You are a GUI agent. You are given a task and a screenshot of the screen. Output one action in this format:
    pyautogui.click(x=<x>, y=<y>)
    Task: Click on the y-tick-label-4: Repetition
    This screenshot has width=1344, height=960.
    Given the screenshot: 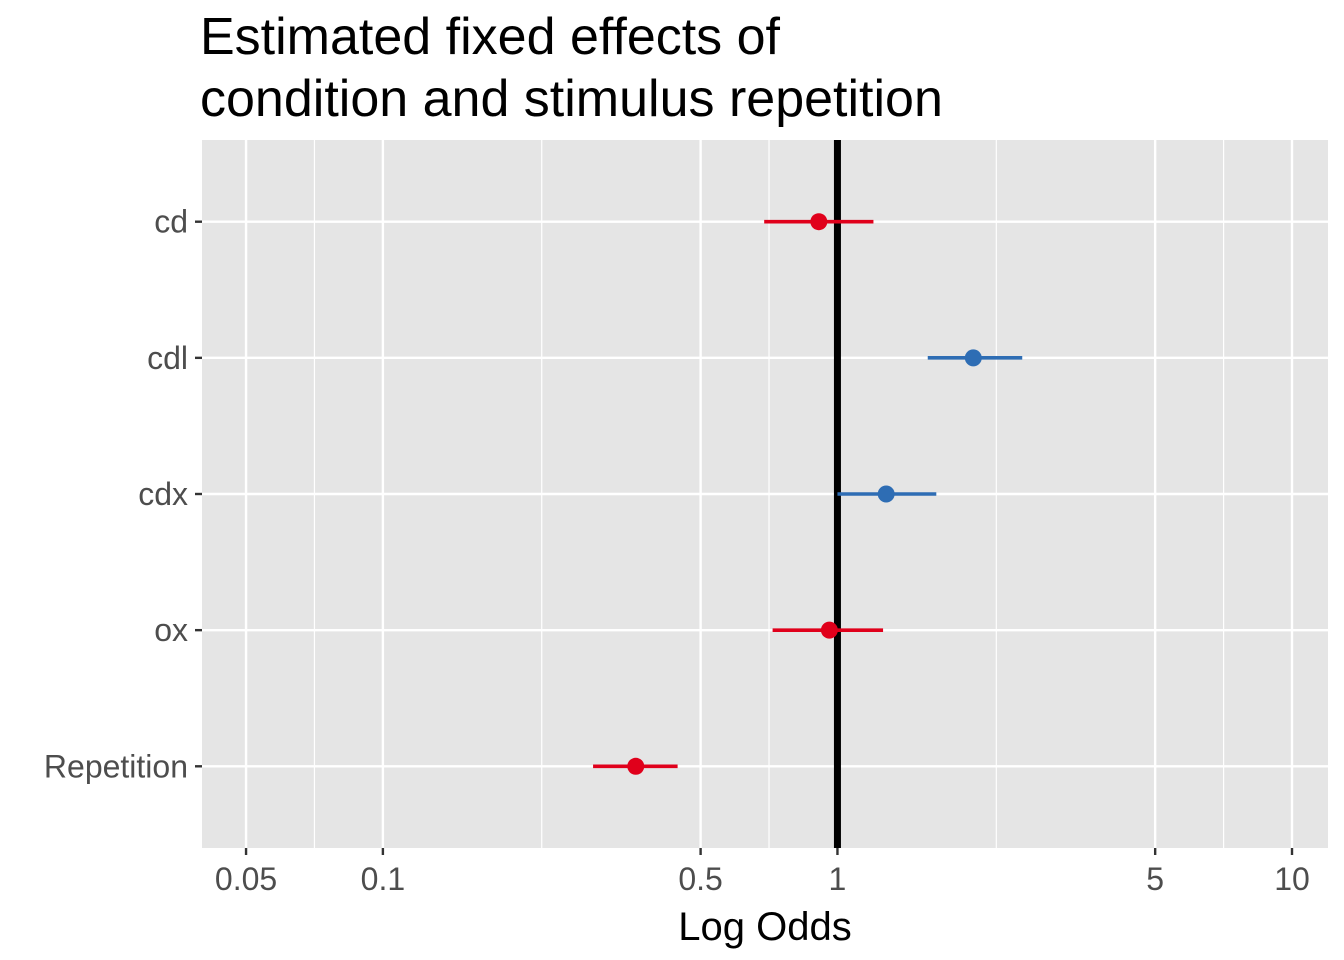 What is the action you would take?
    pyautogui.click(x=116, y=766)
    